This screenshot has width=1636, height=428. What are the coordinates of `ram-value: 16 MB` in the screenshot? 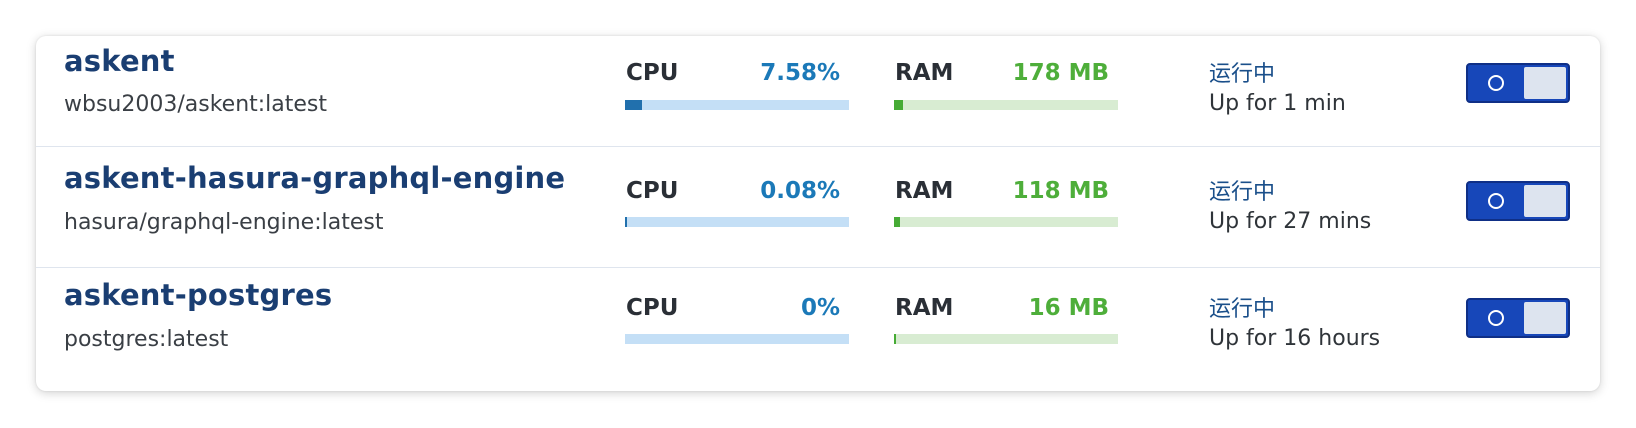 It's located at (1068, 308).